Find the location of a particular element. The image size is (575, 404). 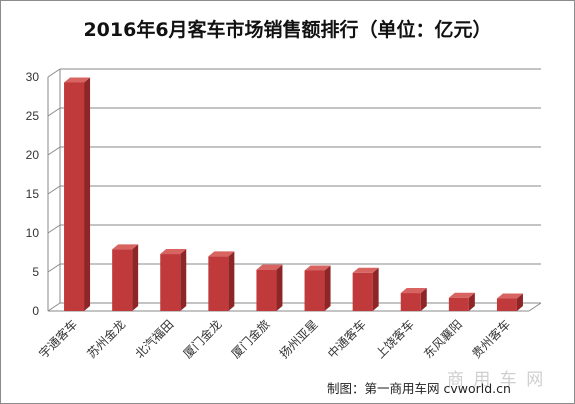

bar-北汽福田 is located at coordinates (173, 280).